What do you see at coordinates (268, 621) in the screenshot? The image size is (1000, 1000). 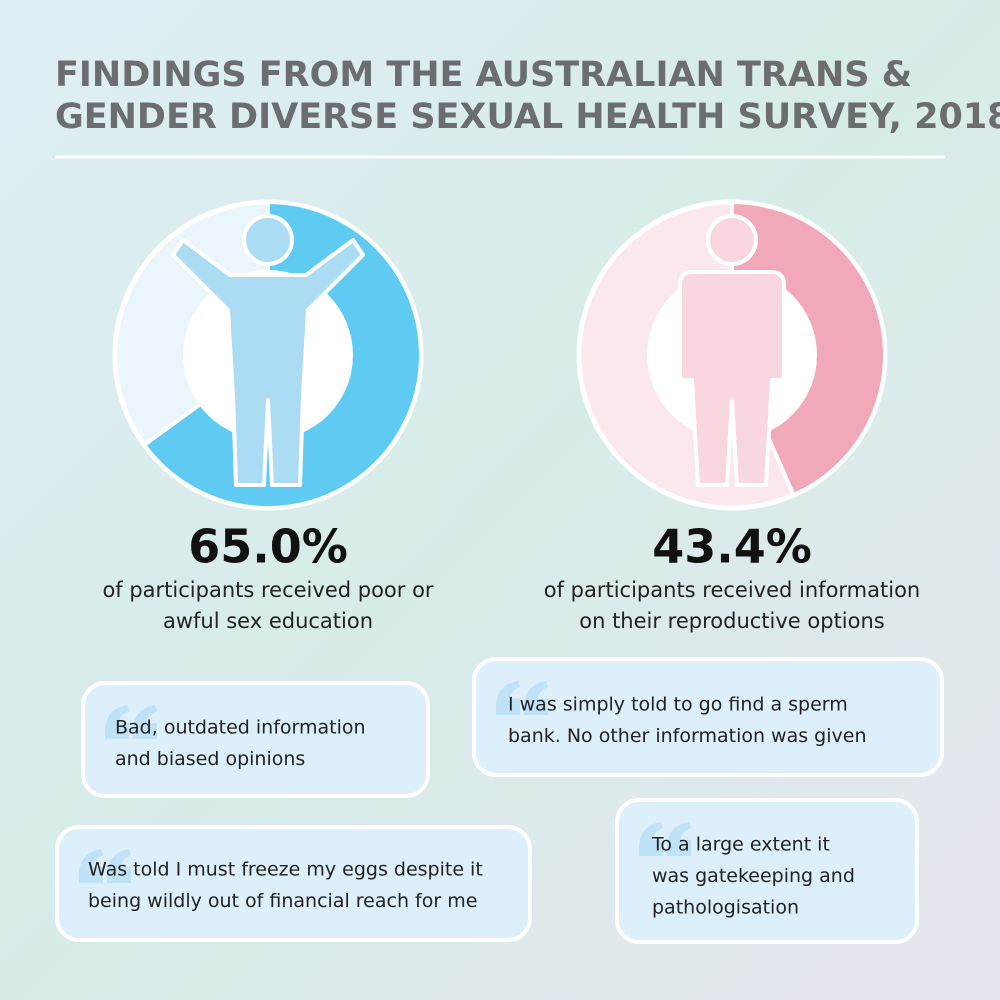 I see `stat-description: awful sex education` at bounding box center [268, 621].